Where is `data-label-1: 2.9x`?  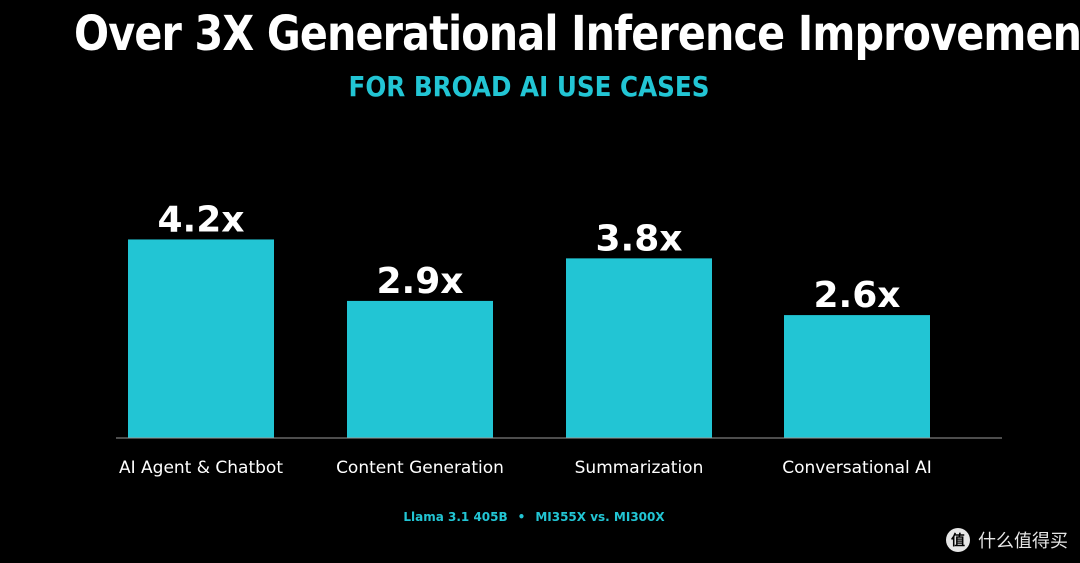 data-label-1: 2.9x is located at coordinates (420, 281).